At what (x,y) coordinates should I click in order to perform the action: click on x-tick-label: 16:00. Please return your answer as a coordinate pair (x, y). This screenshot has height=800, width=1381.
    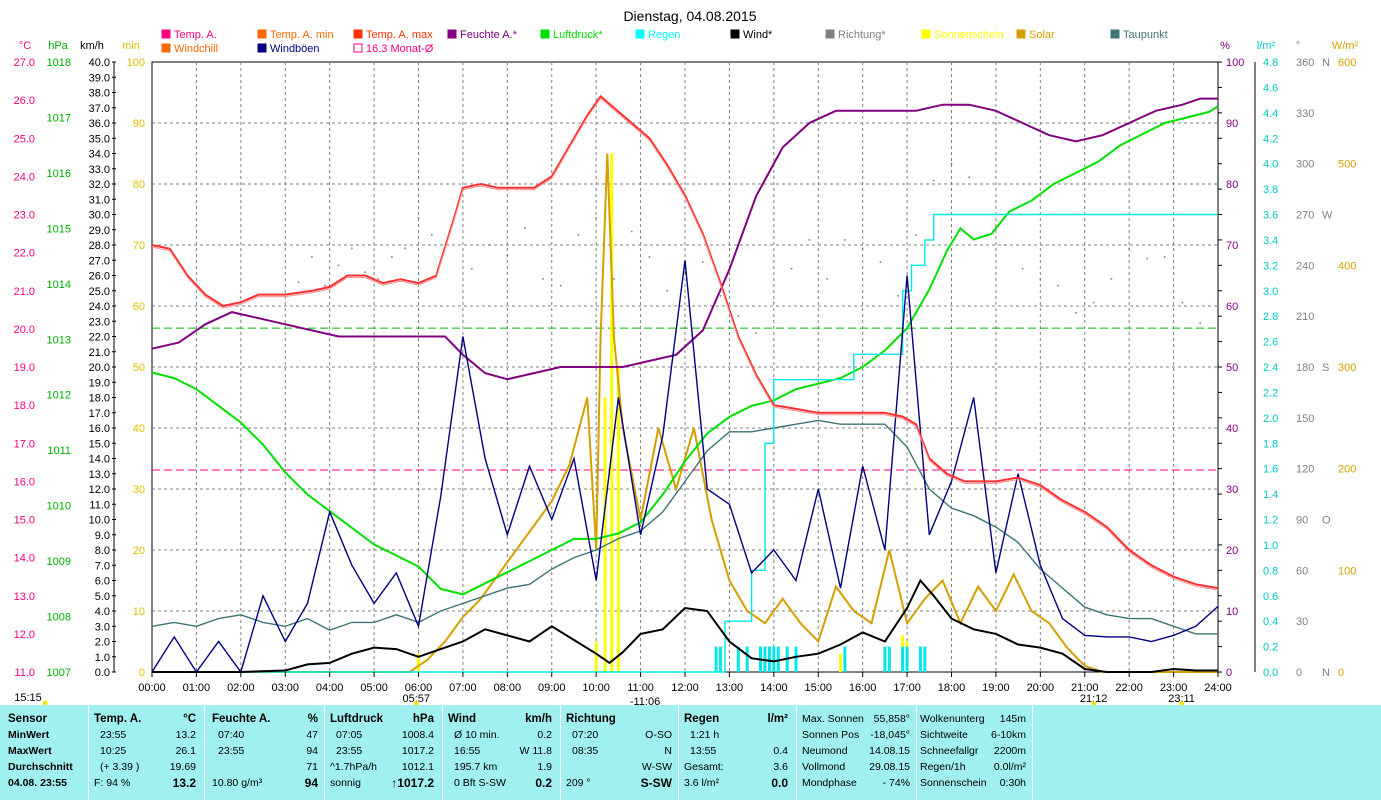
    Looking at the image, I should click on (863, 688).